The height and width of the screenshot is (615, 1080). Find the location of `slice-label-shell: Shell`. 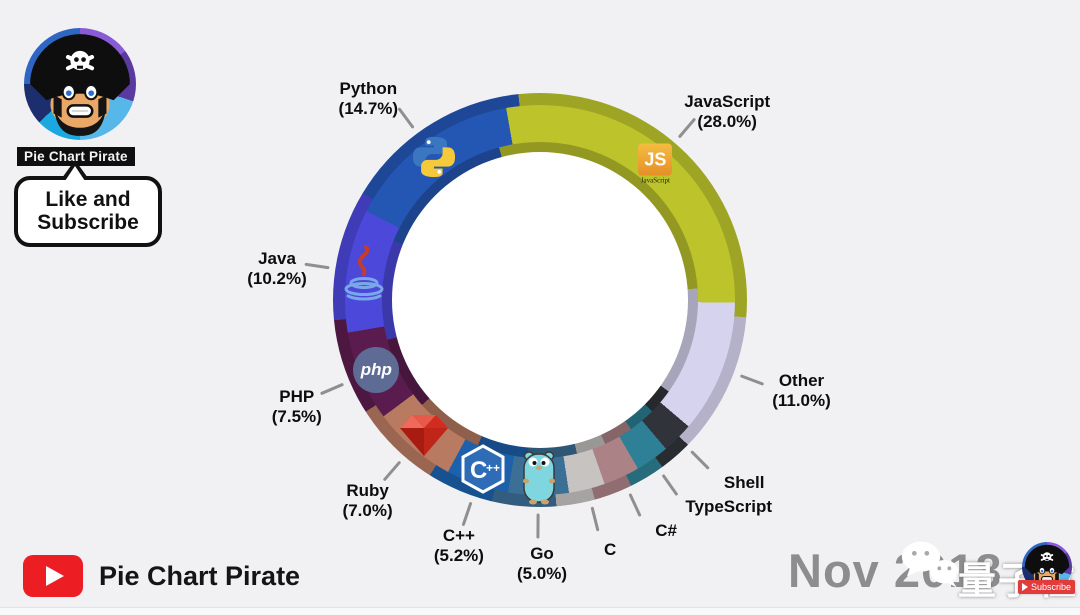

slice-label-shell: Shell is located at coordinates (744, 482).